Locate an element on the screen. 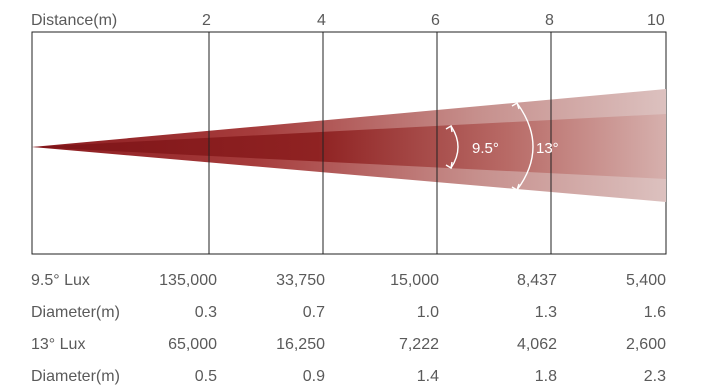 This screenshot has height=389, width=702. table-cell: 8,437 is located at coordinates (536, 280).